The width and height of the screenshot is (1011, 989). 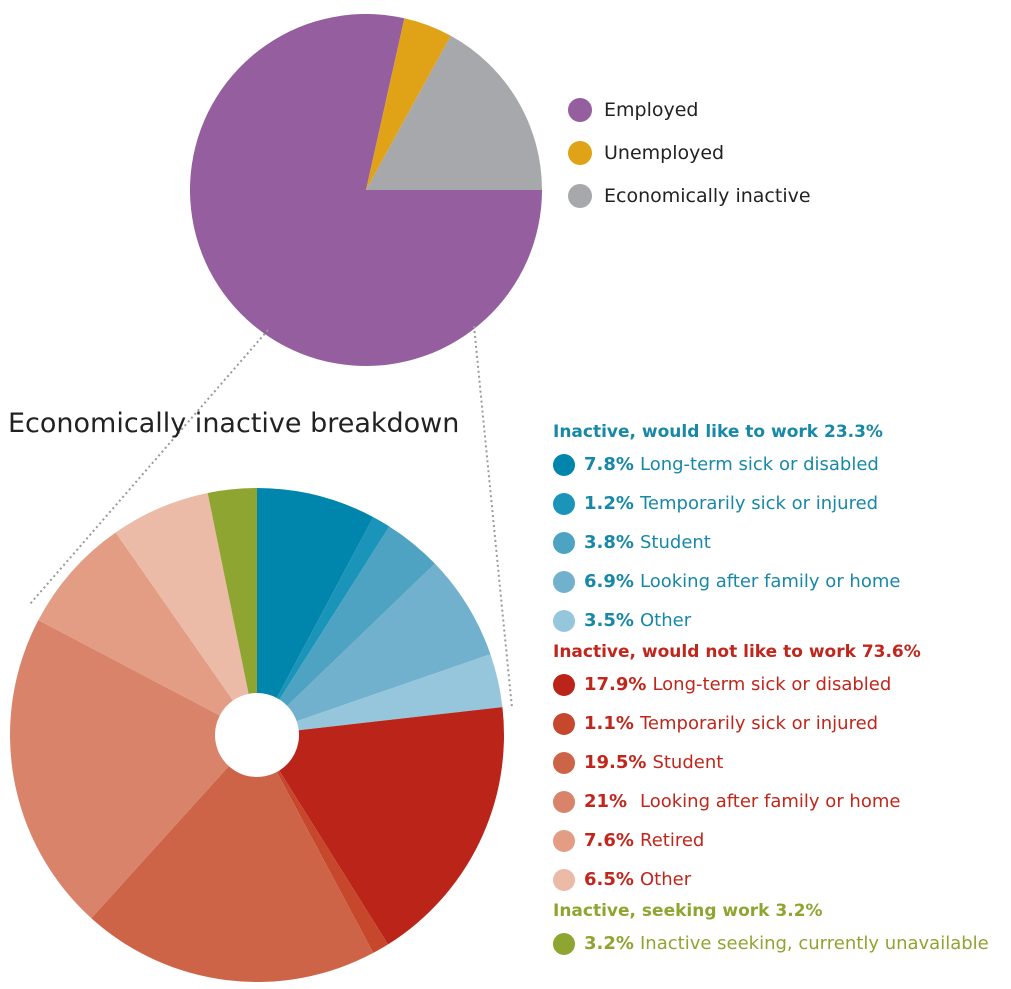 I want to click on legend-item: 3.8% Student, so click(x=780, y=542).